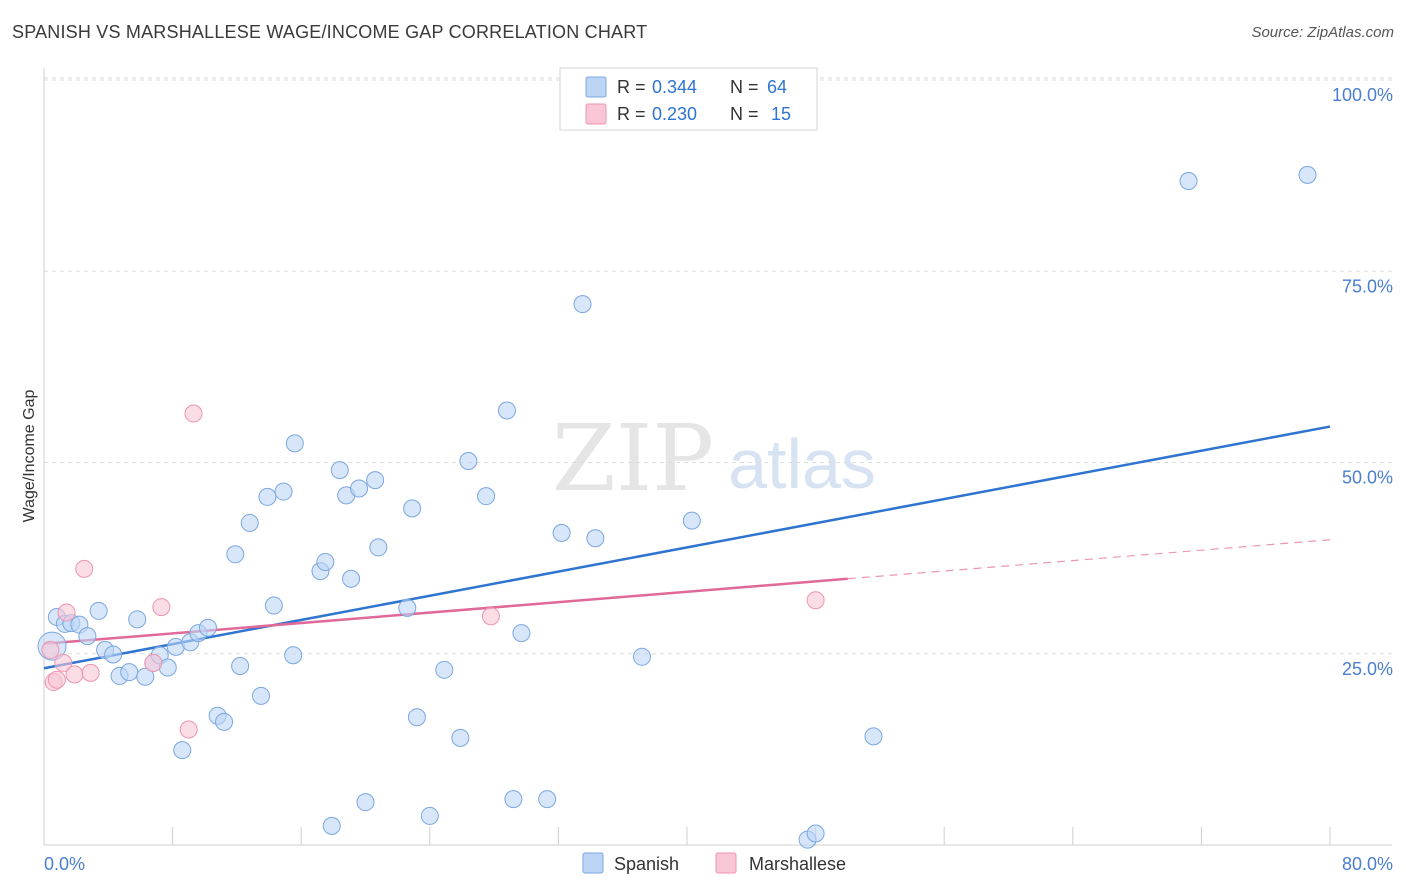 This screenshot has height=892, width=1406. I want to click on legend-n-value-spanish: 64, so click(777, 87).